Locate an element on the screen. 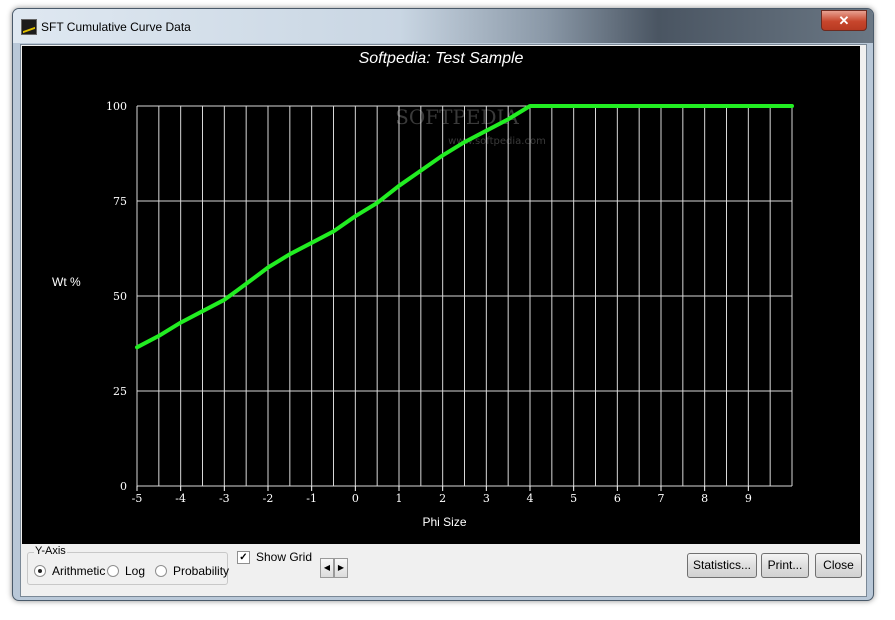 This screenshot has width=895, height=620. scroll-left-icon: ◀ is located at coordinates (327, 568).